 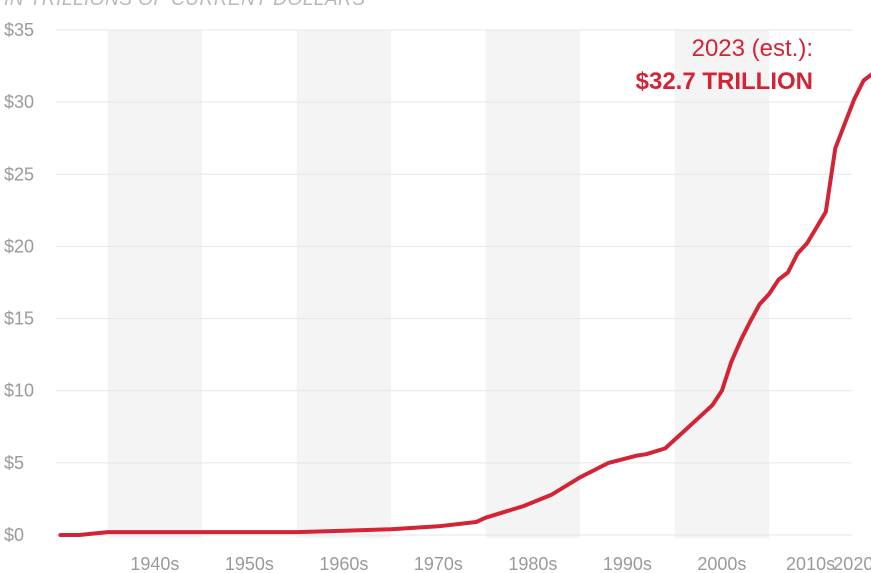 I want to click on y-tick-label: $35, so click(x=19, y=30).